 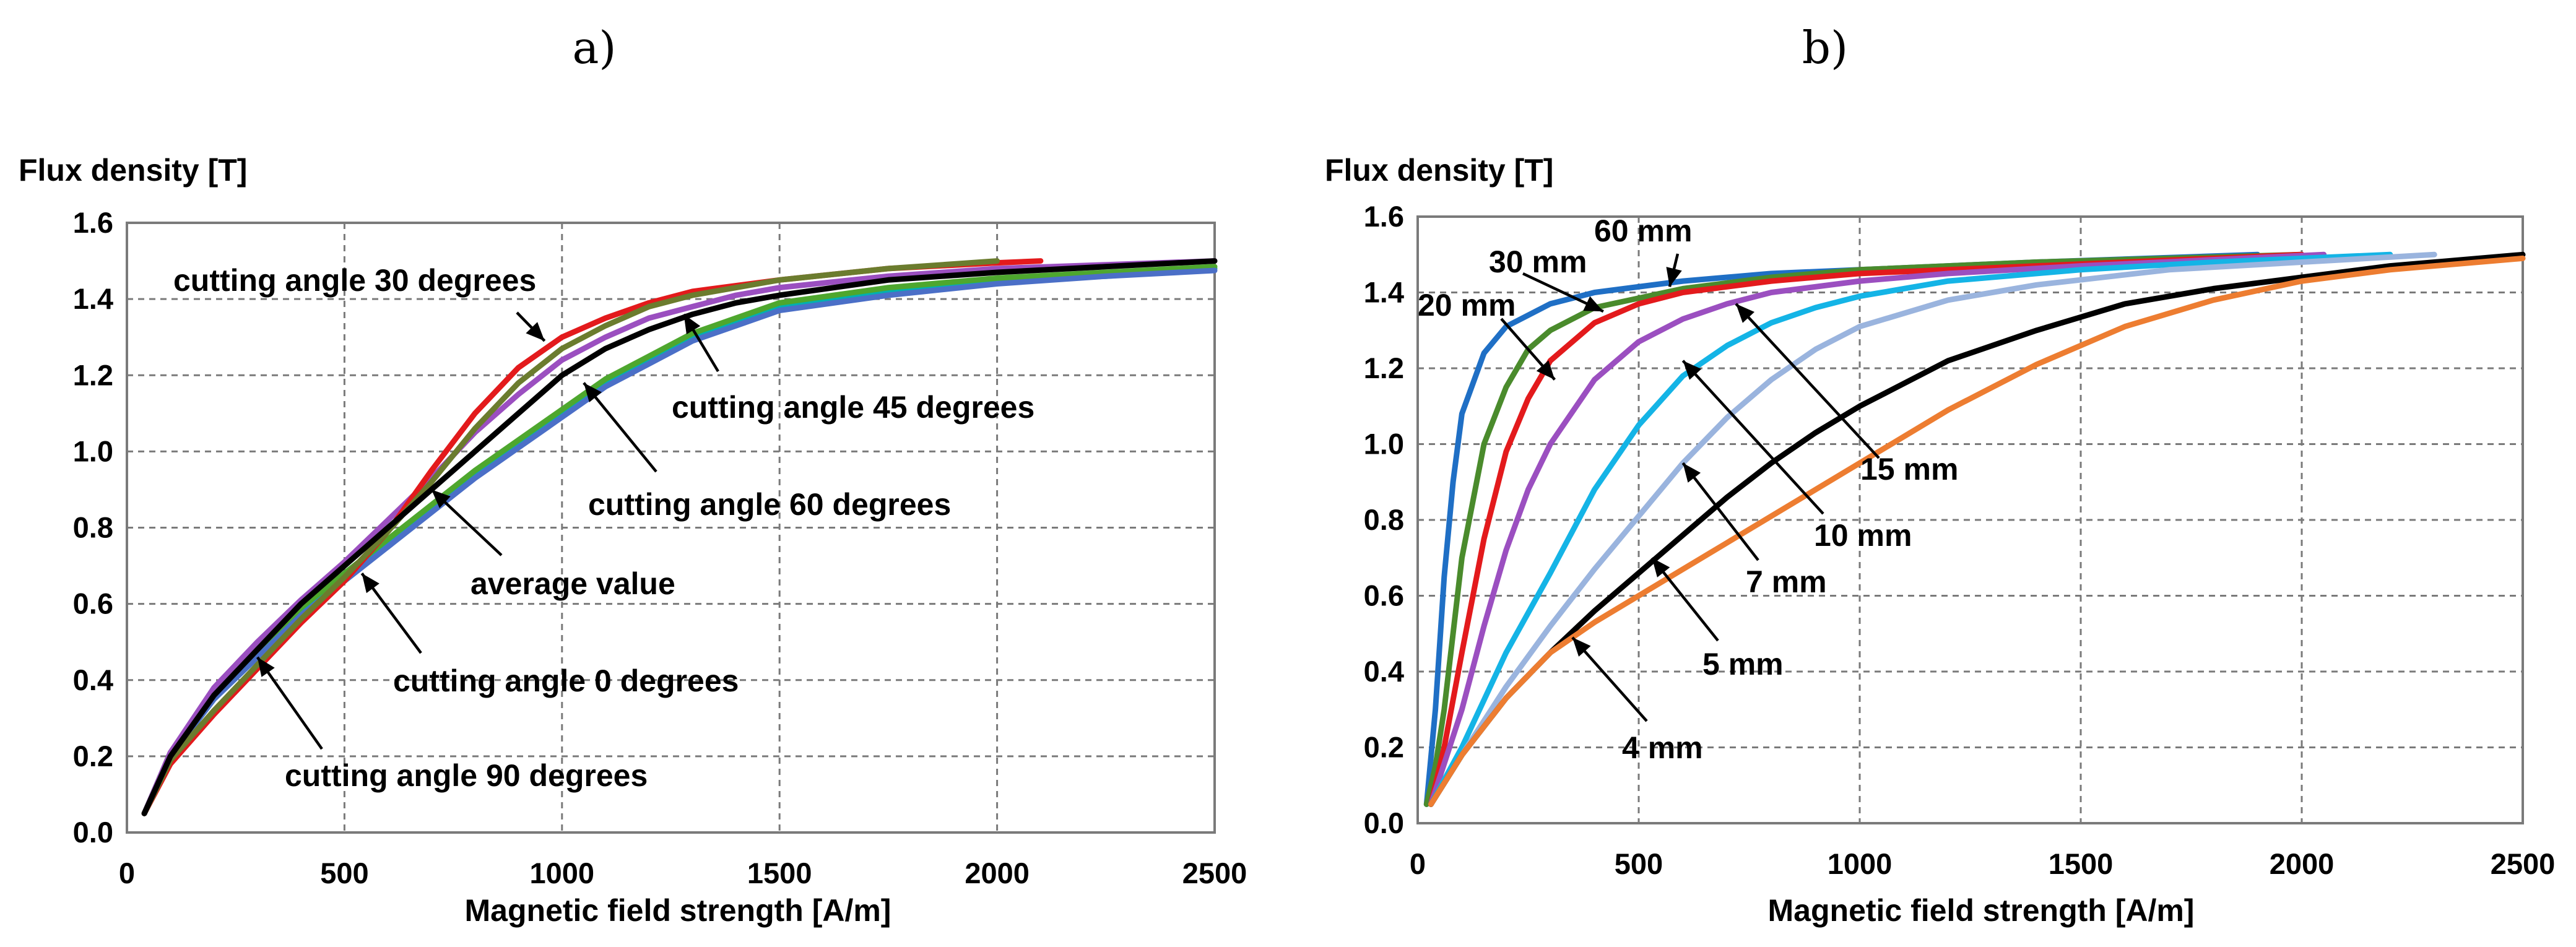 What do you see at coordinates (573, 583) in the screenshot?
I see `annotation-average-value: average value` at bounding box center [573, 583].